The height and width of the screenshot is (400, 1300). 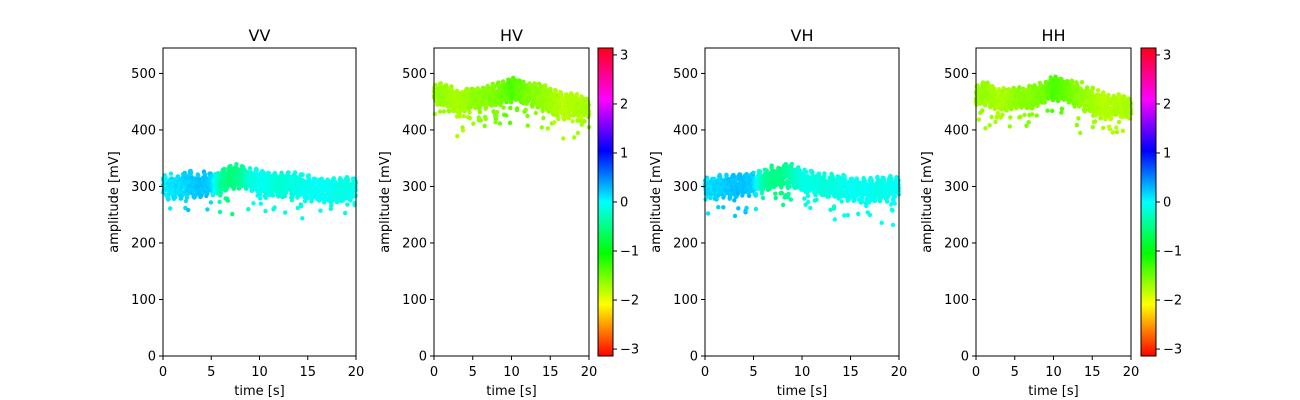 What do you see at coordinates (705, 372) in the screenshot?
I see `x-tick-label: 0` at bounding box center [705, 372].